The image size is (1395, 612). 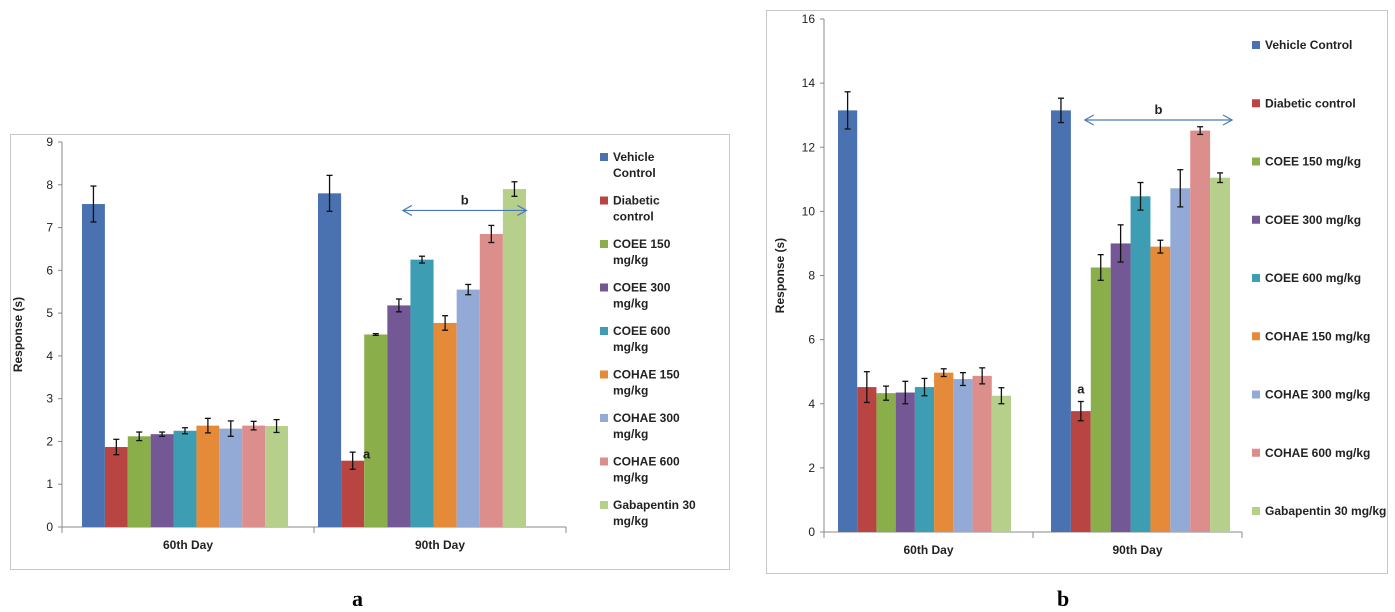 What do you see at coordinates (630, 260) in the screenshot?
I see `legend-label-a-2-line-1: mg/kg` at bounding box center [630, 260].